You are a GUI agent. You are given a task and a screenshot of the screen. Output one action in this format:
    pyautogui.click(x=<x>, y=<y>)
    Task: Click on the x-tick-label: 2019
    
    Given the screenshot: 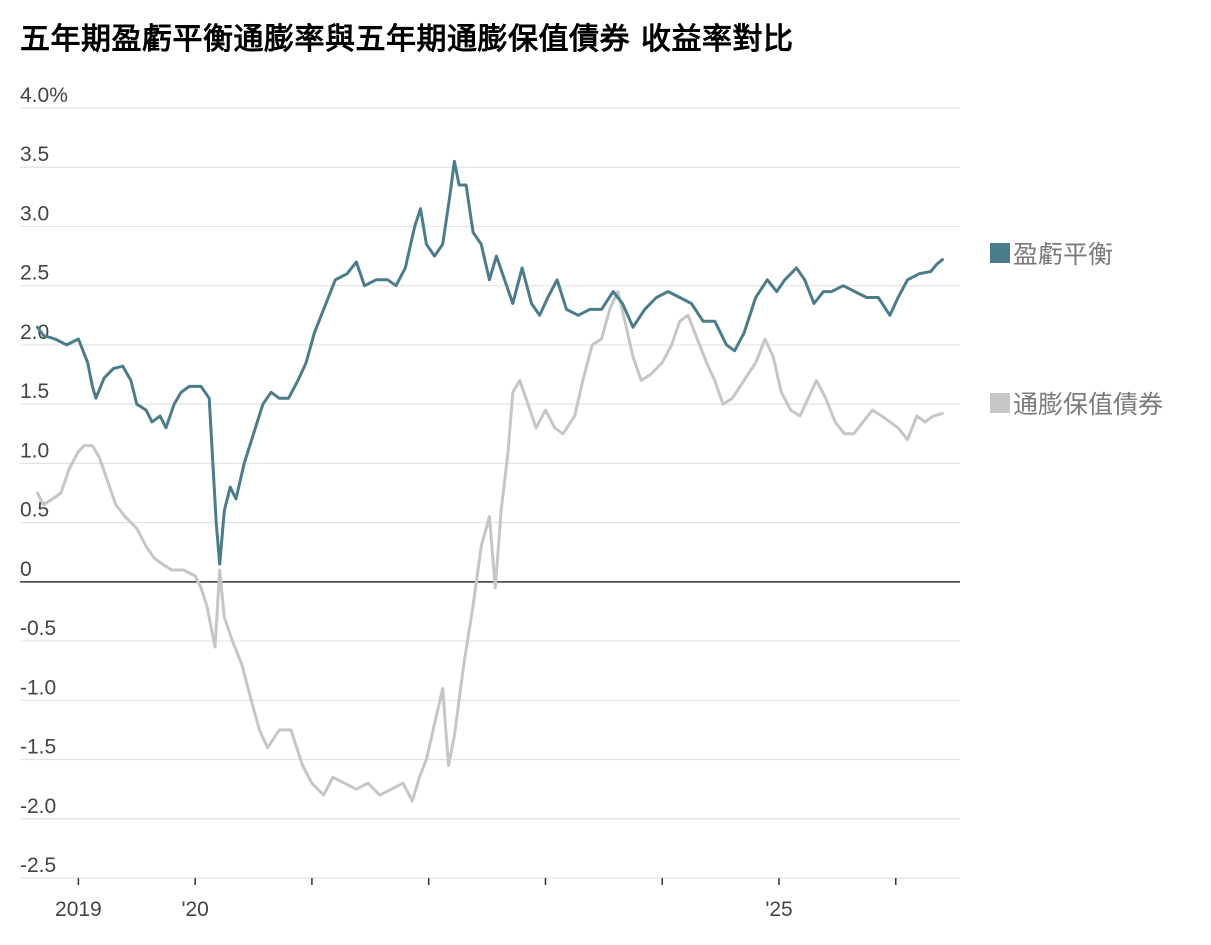 What is the action you would take?
    pyautogui.click(x=78, y=909)
    